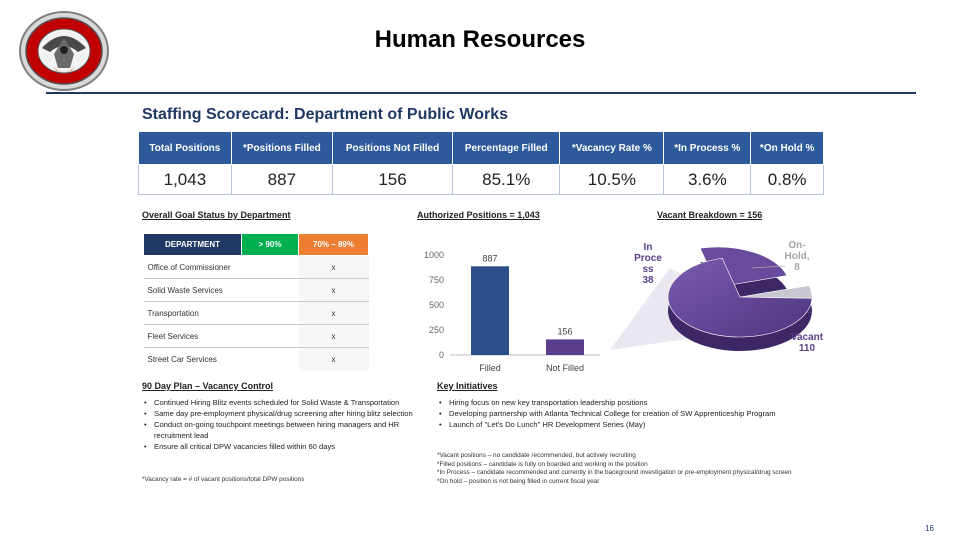 This screenshot has height=540, width=960. I want to click on value-total-positions: 1,043, so click(185, 179).